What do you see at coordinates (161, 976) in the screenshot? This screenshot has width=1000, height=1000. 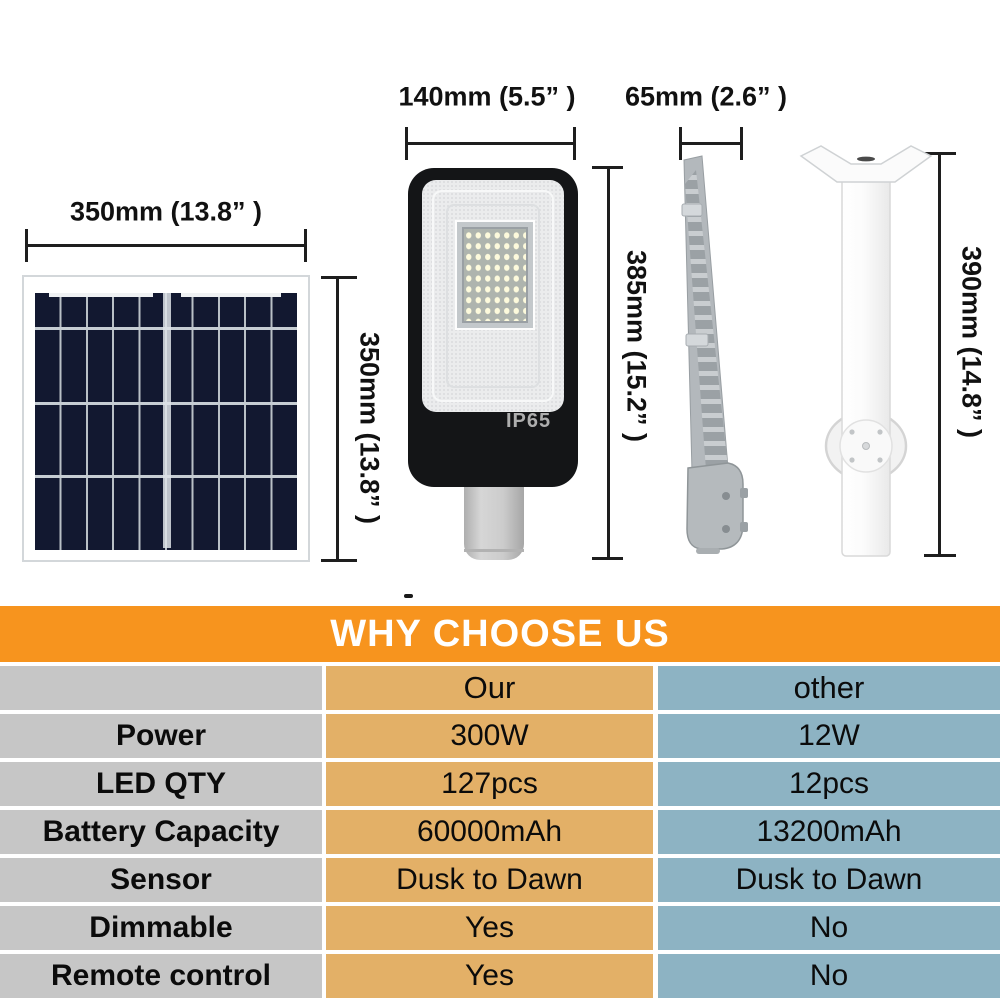 I see `row-label: Remote control` at bounding box center [161, 976].